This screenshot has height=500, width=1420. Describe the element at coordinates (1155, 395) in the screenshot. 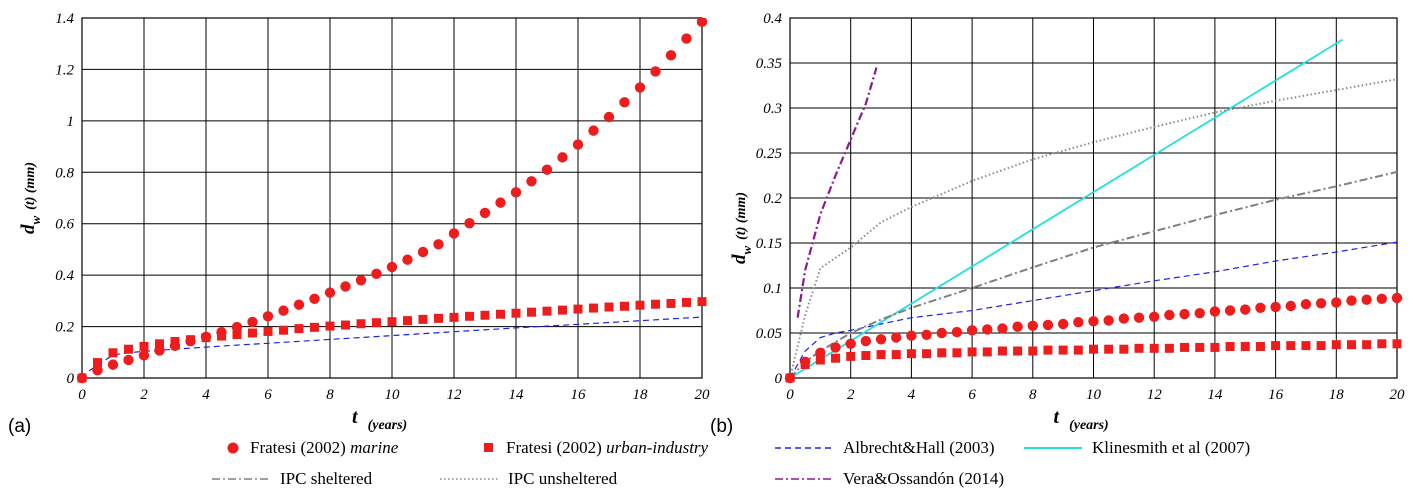

I see `x-tick-label: 12` at that location.